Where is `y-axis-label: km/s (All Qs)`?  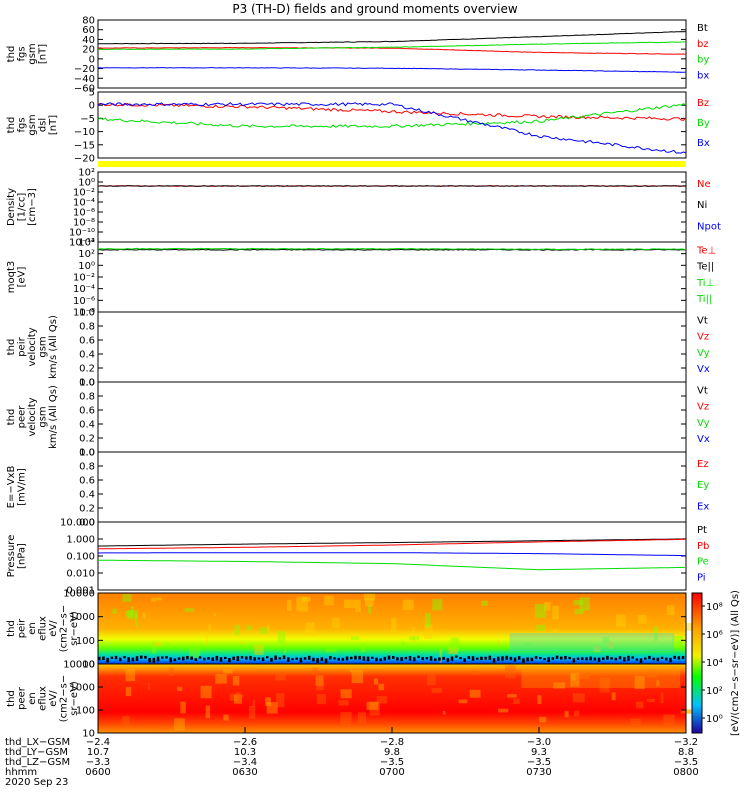 y-axis-label: km/s (All Qs) is located at coordinates (53, 347).